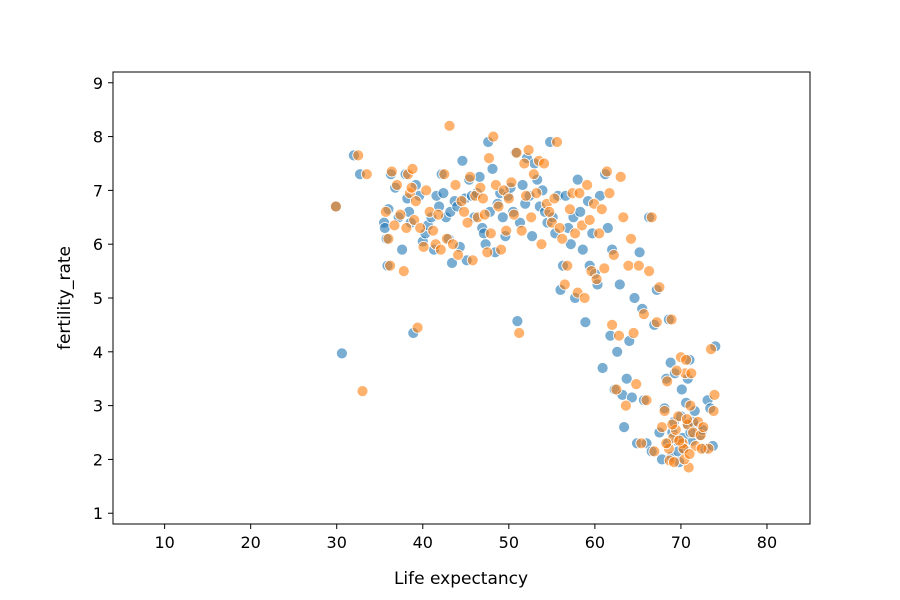 The height and width of the screenshot is (600, 900). I want to click on x-axis: 10 20 30 40 50 60 70 80, so click(465, 538).